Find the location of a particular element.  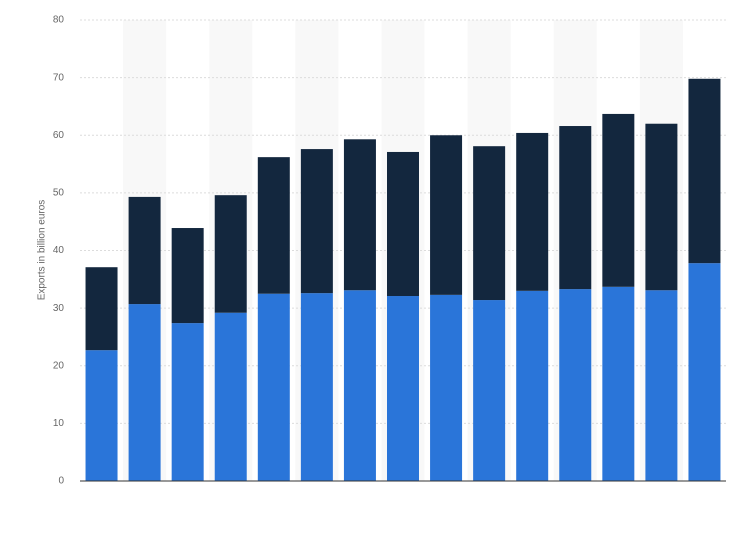

y-tick-label: 50 is located at coordinates (59, 193).